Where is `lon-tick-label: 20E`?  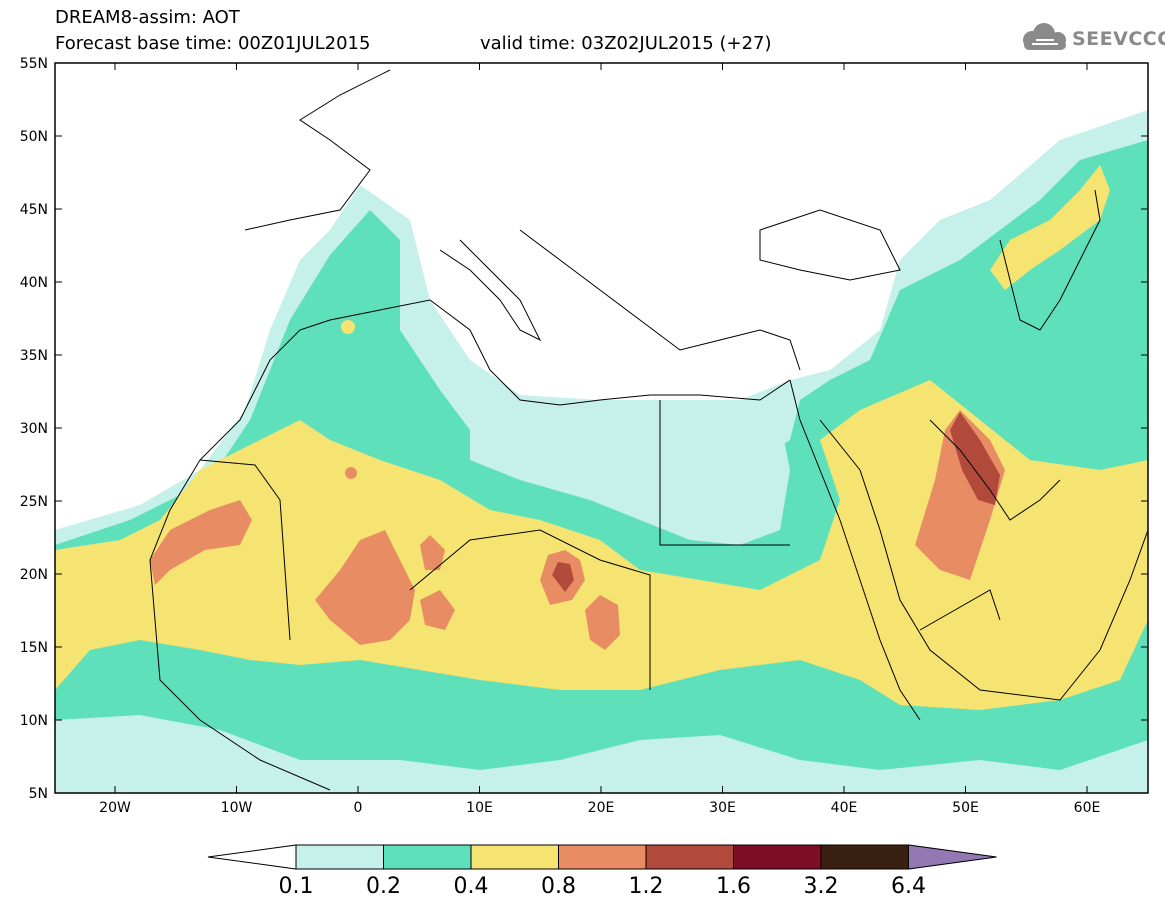
lon-tick-label: 20E is located at coordinates (601, 808).